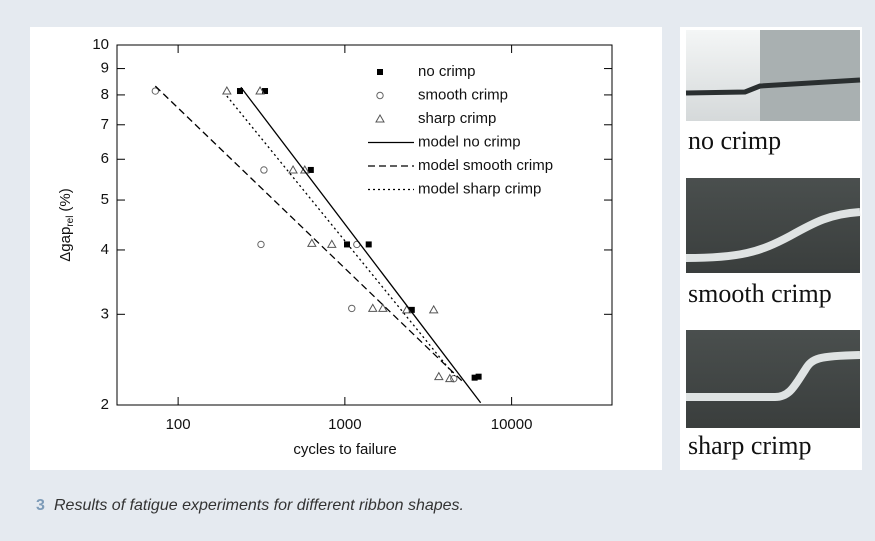 This screenshot has width=875, height=541. Describe the element at coordinates (105, 68) in the screenshot. I see `y-tick-label: 9` at that location.